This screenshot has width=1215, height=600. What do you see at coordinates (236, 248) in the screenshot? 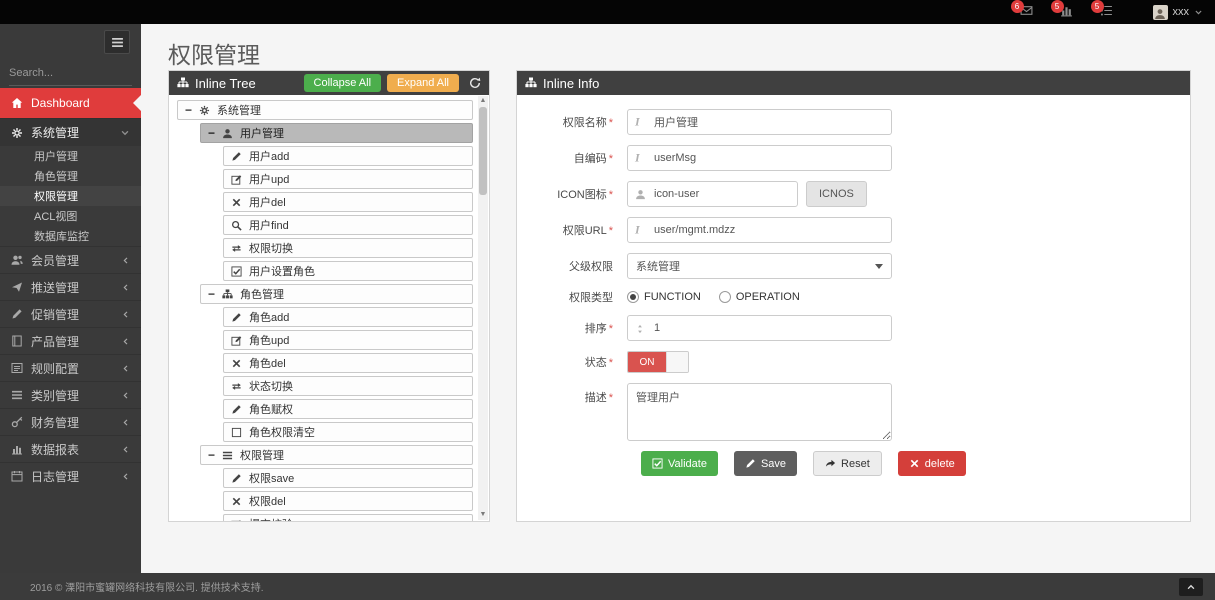
I see `retweet-icon` at bounding box center [236, 248].